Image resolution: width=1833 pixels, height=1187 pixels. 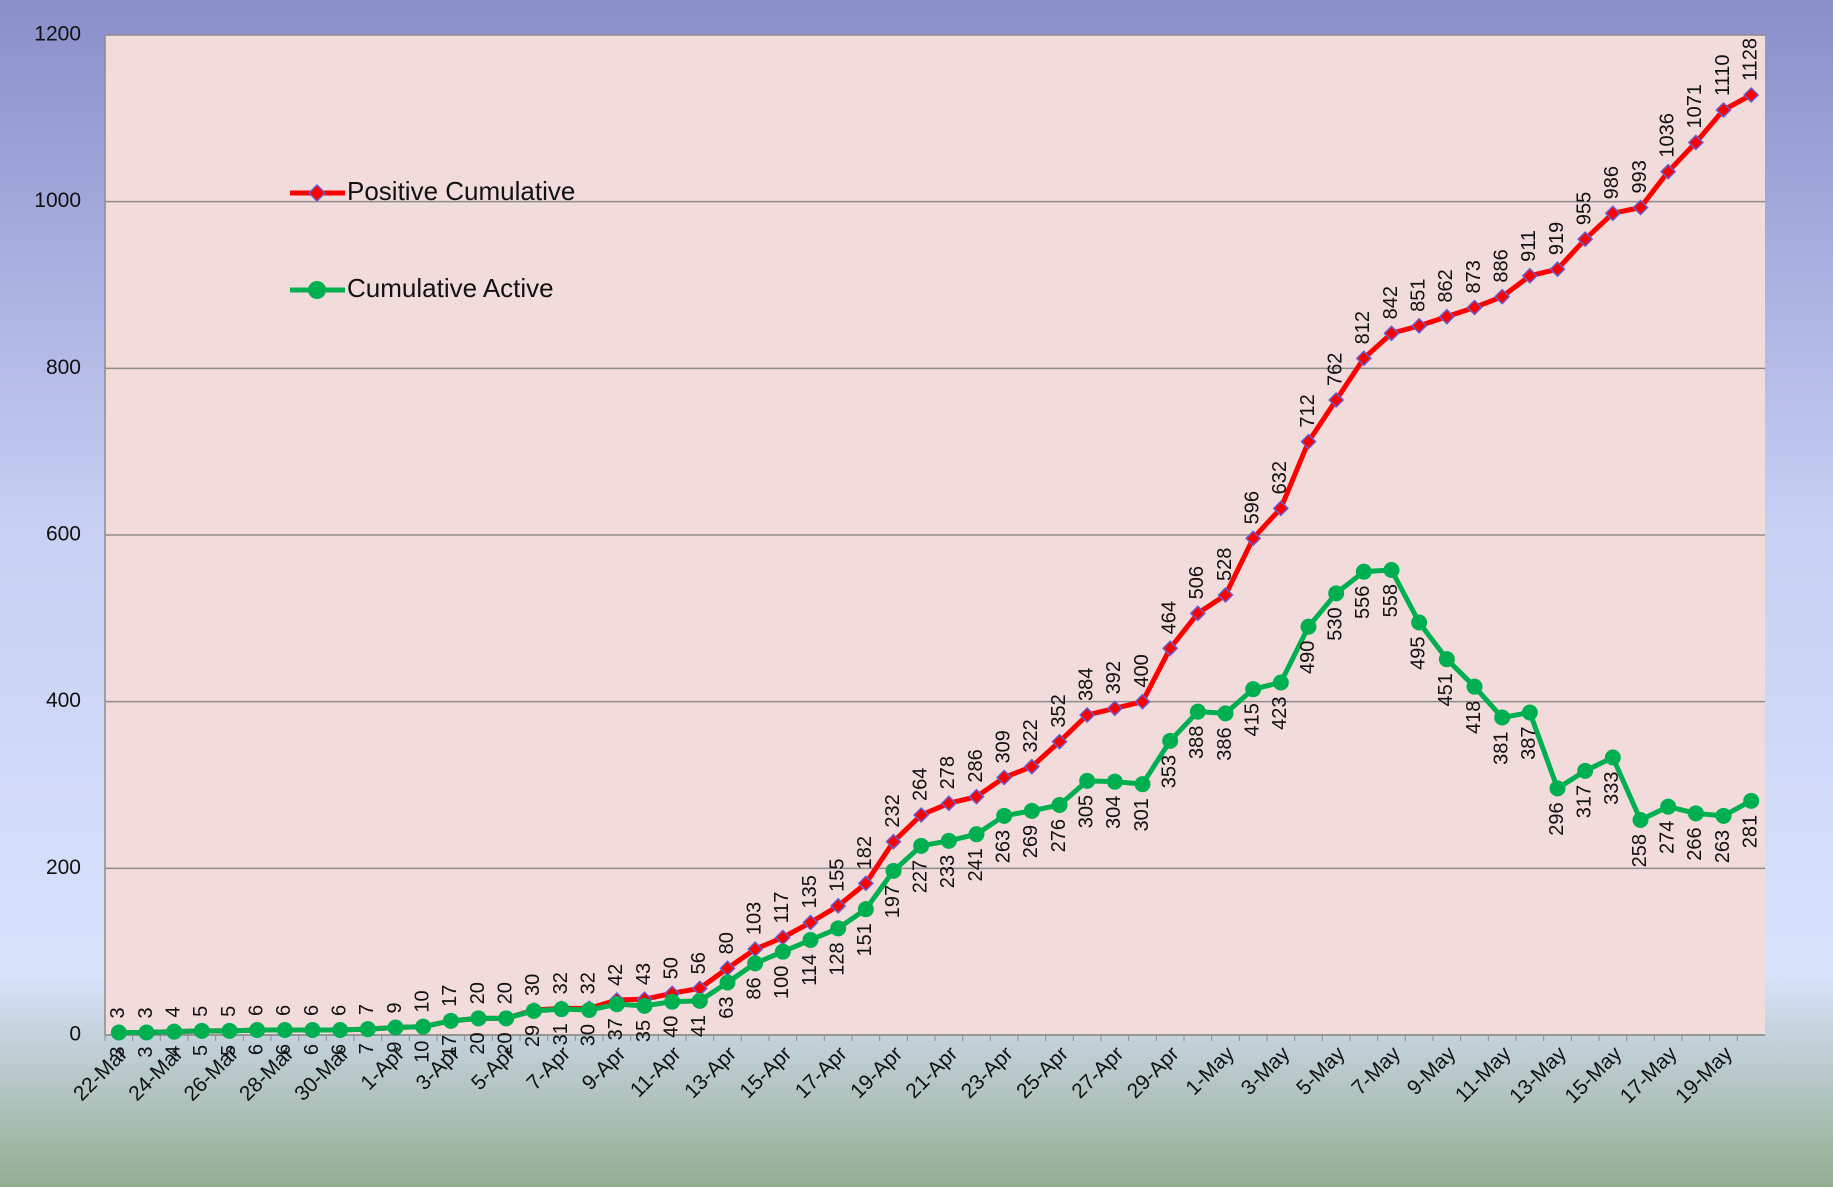 What do you see at coordinates (1446, 689) in the screenshot?
I see `data-label: 451` at bounding box center [1446, 689].